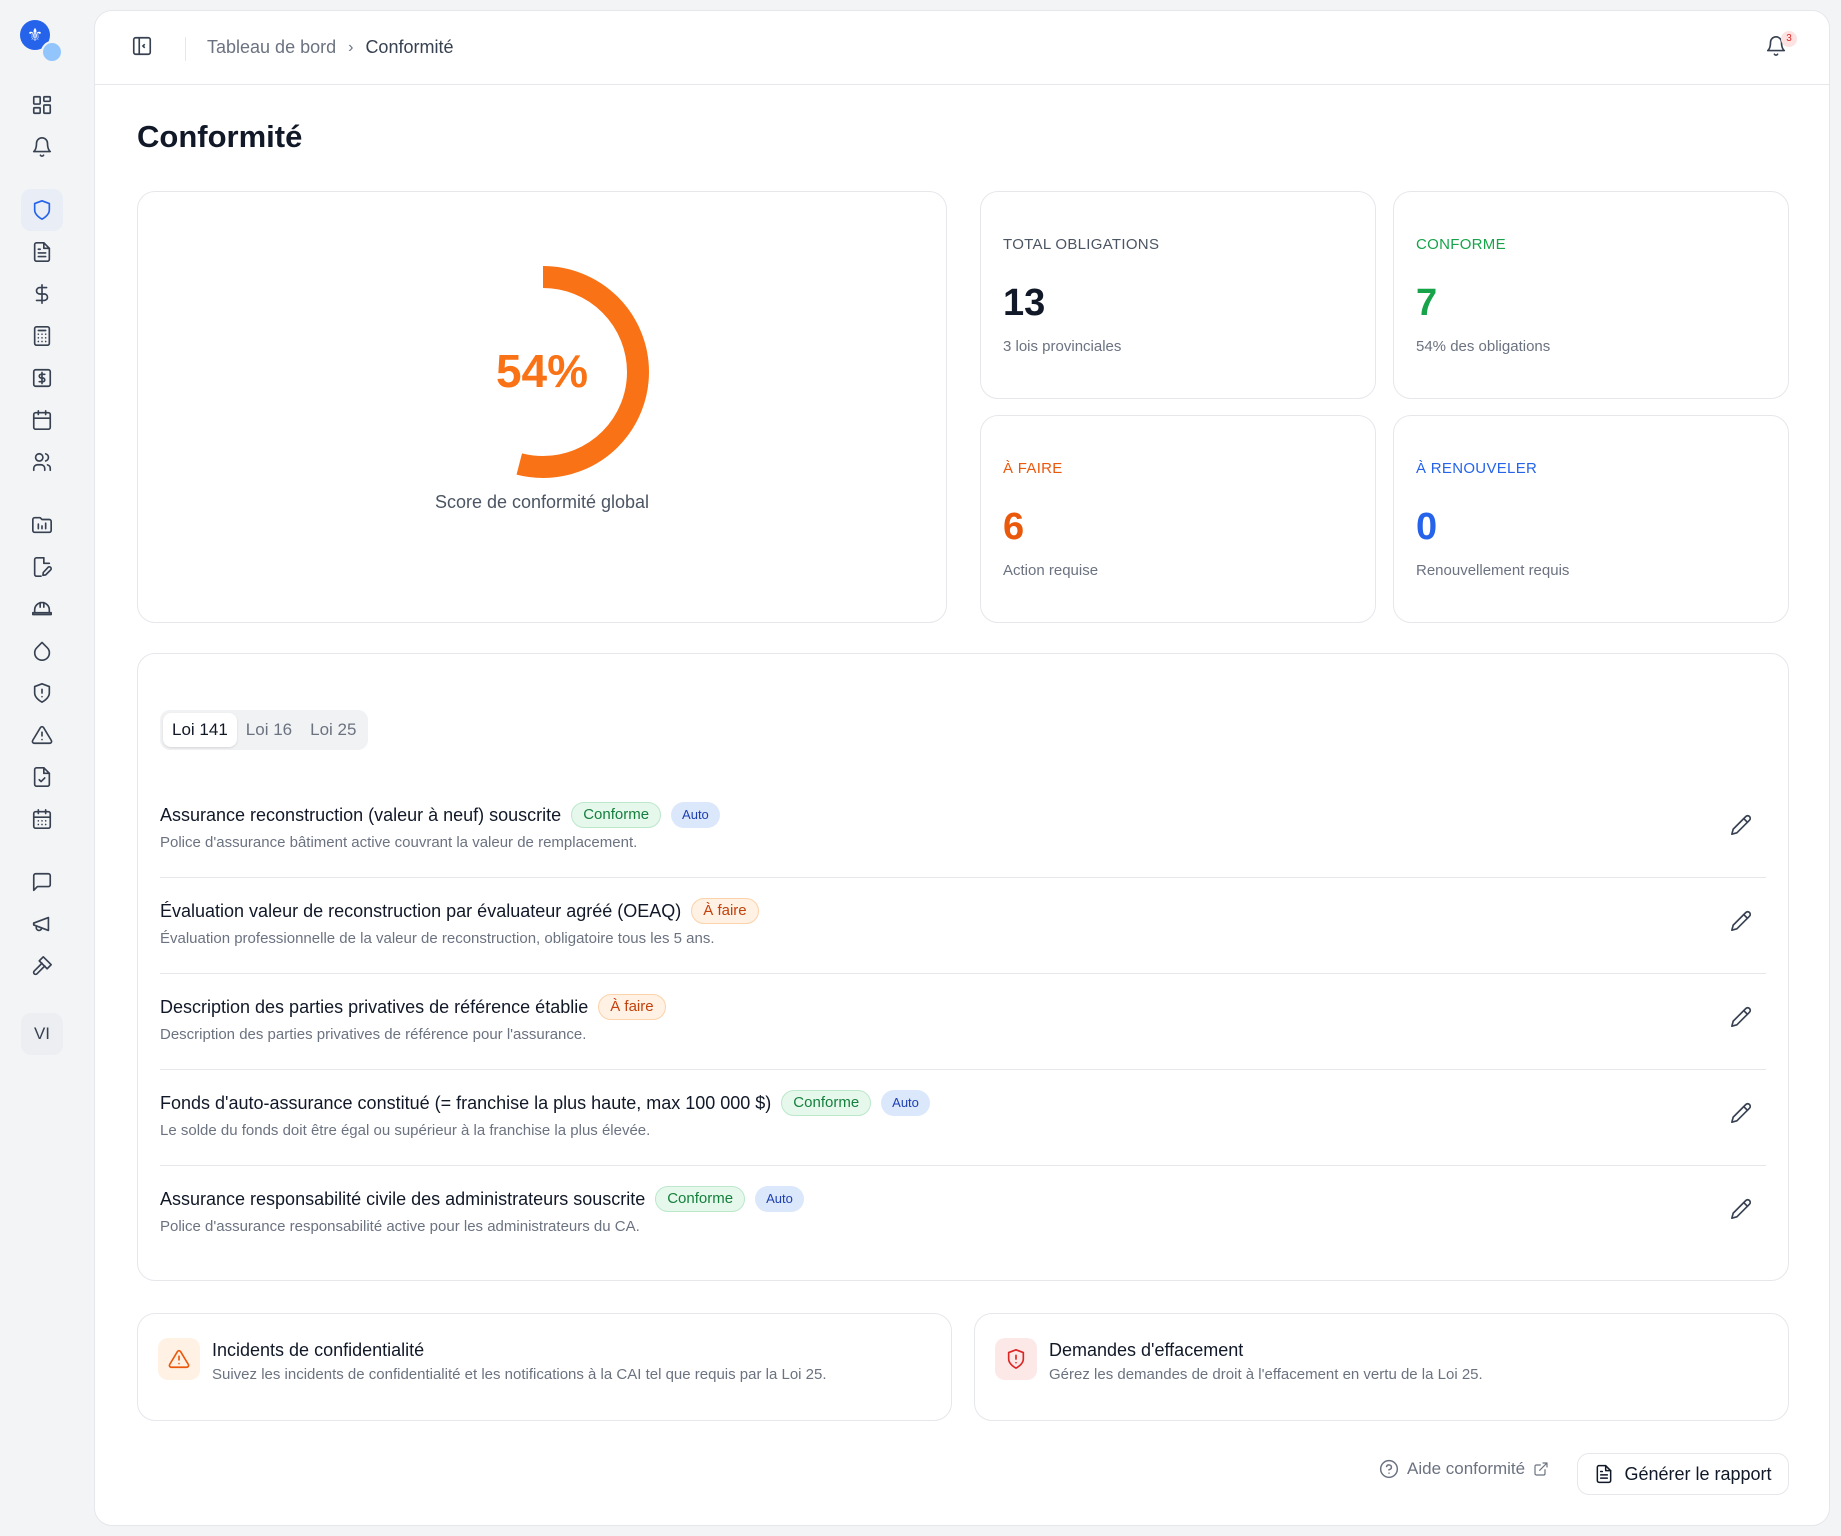  Describe the element at coordinates (42, 651) in the screenshot. I see `sidebar-item-water` at that location.